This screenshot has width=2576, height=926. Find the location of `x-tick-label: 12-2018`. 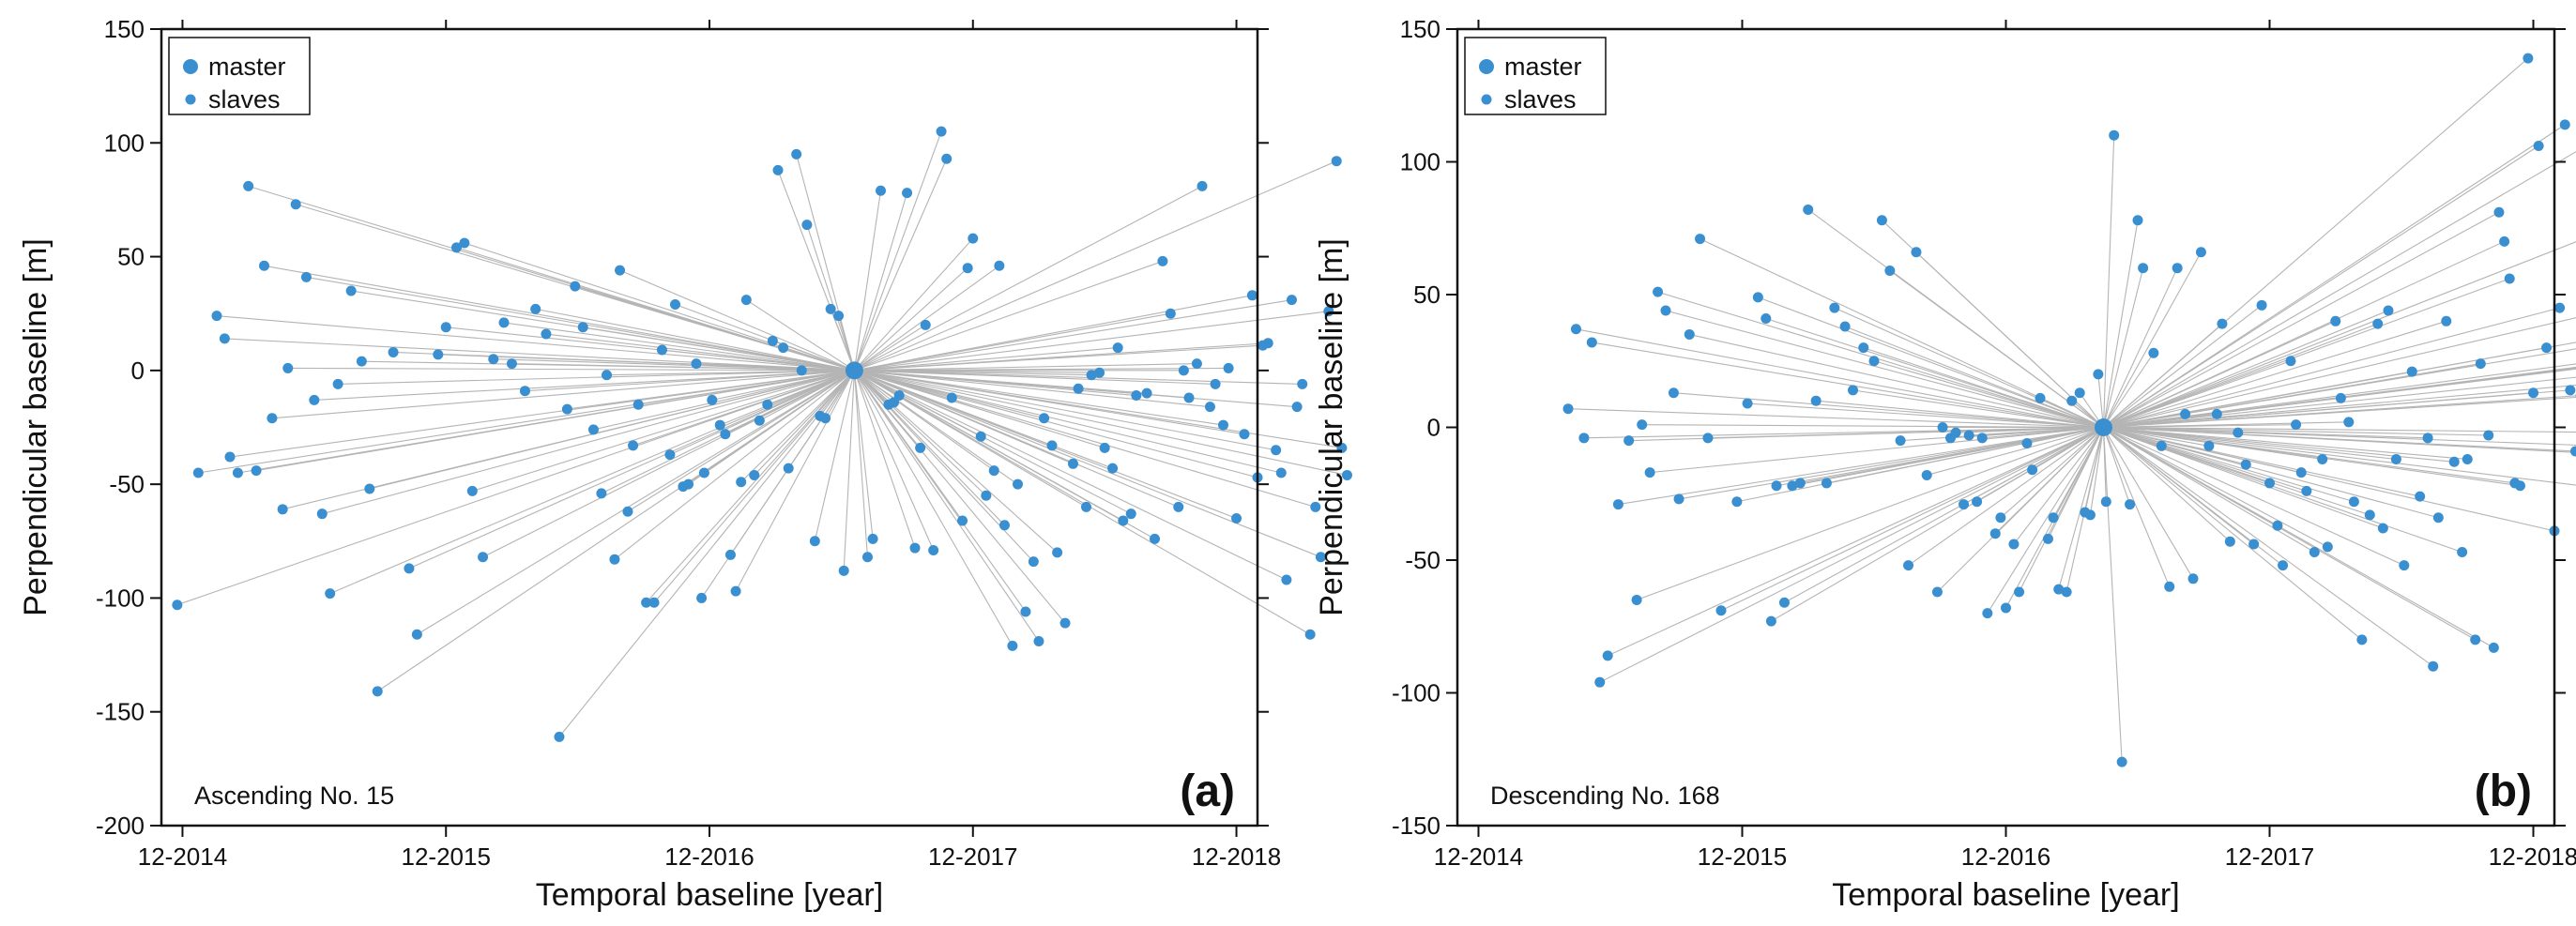

x-tick-label: 12-2018 is located at coordinates (1236, 857).